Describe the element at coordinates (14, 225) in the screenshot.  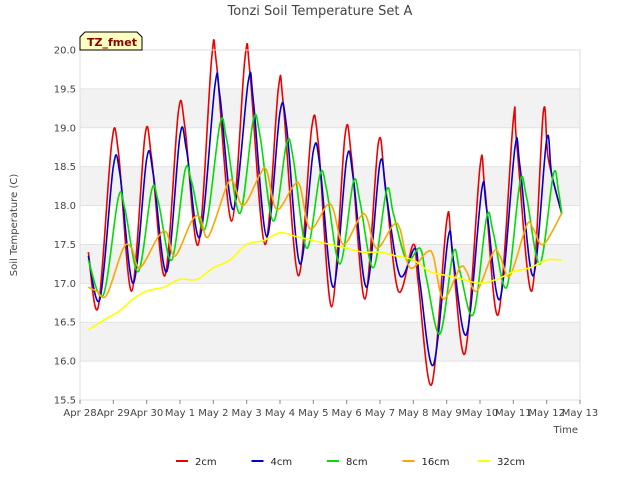
I see `y-axis-label: Soil Temperature (C)` at that location.